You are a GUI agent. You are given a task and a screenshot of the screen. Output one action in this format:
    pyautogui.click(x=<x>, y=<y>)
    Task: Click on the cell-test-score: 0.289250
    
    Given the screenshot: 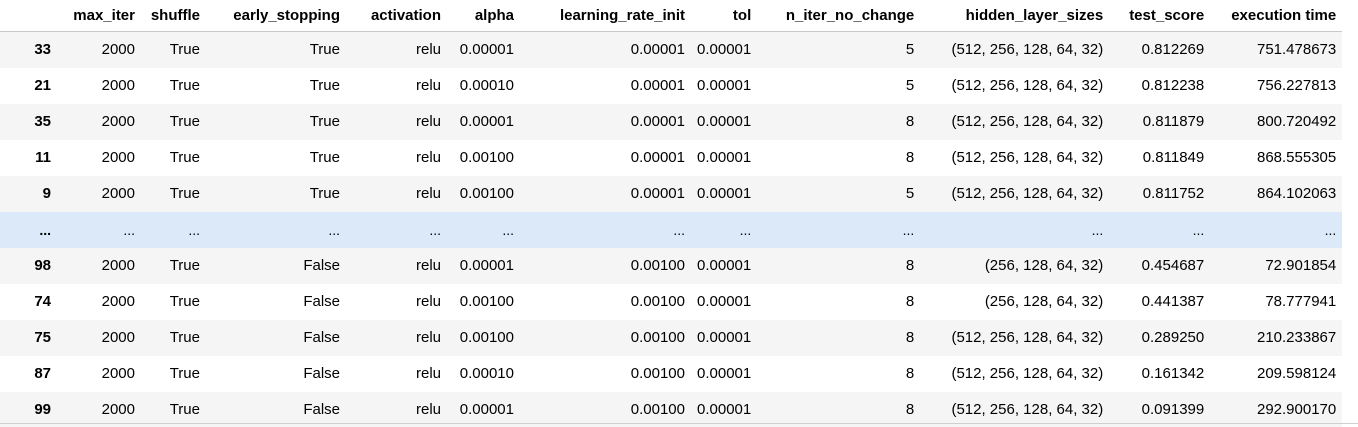 What is the action you would take?
    pyautogui.click(x=1173, y=337)
    